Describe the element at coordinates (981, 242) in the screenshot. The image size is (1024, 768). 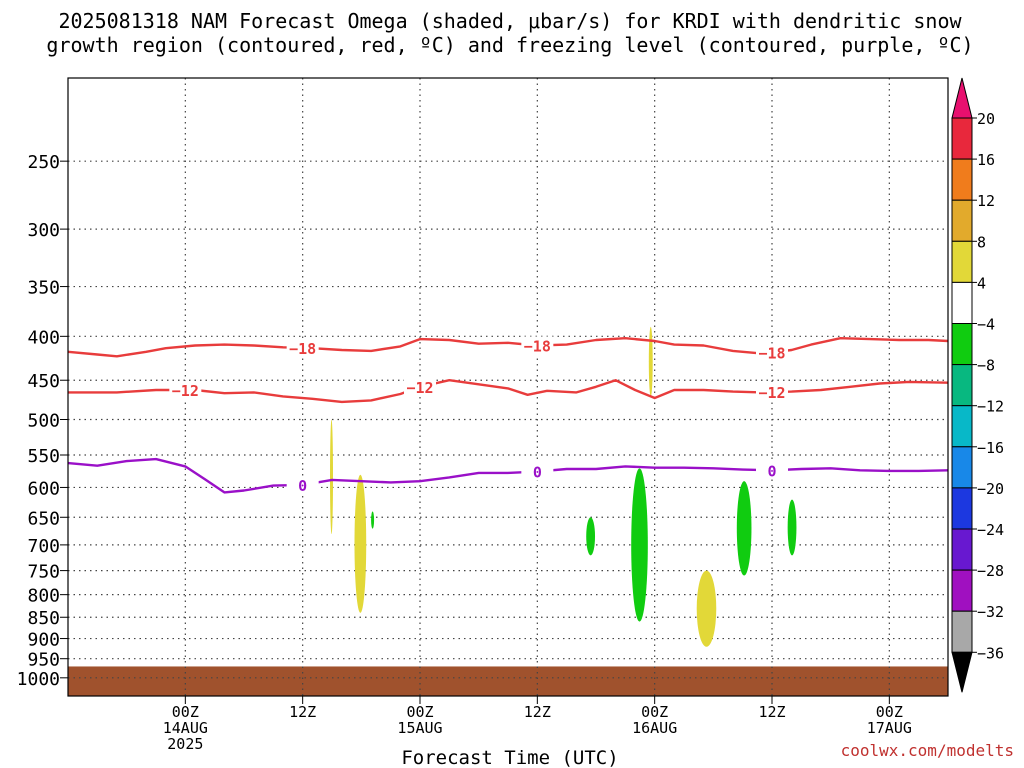
I see `colorbar-tick-label: 8` at that location.